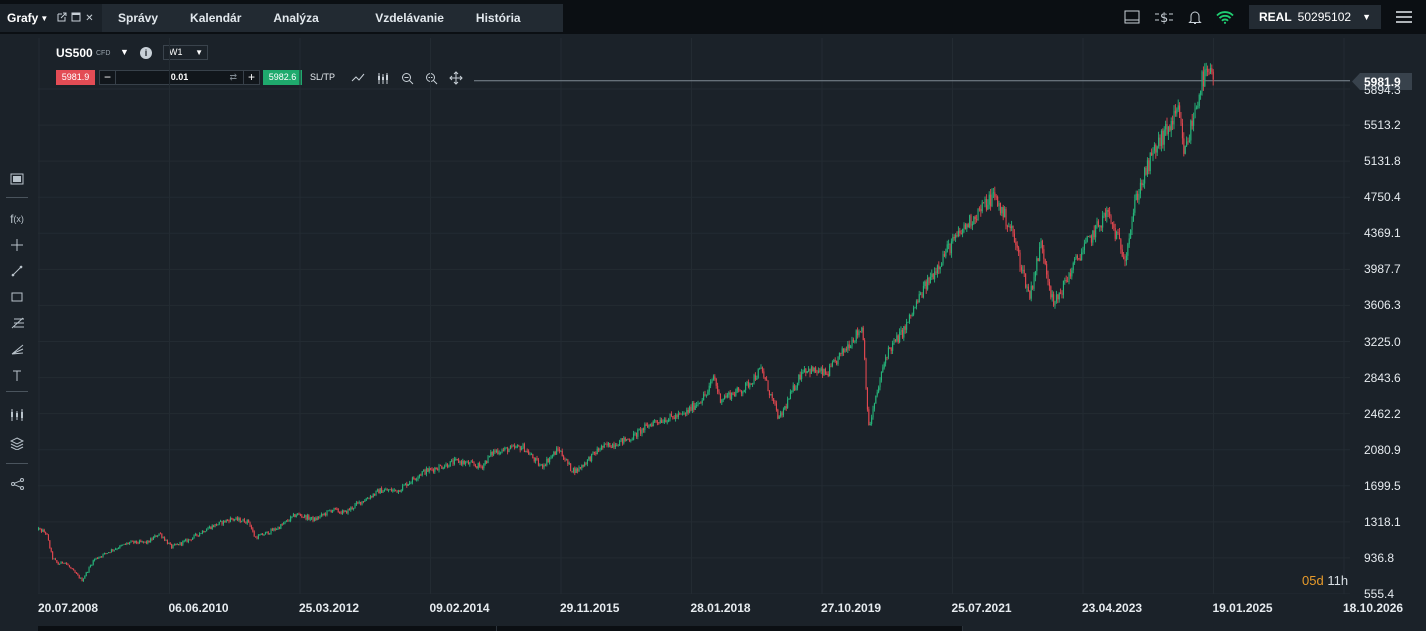 This screenshot has height=631, width=1426. What do you see at coordinates (216, 18) in the screenshot?
I see `nav-item-calendar: Kalendár` at bounding box center [216, 18].